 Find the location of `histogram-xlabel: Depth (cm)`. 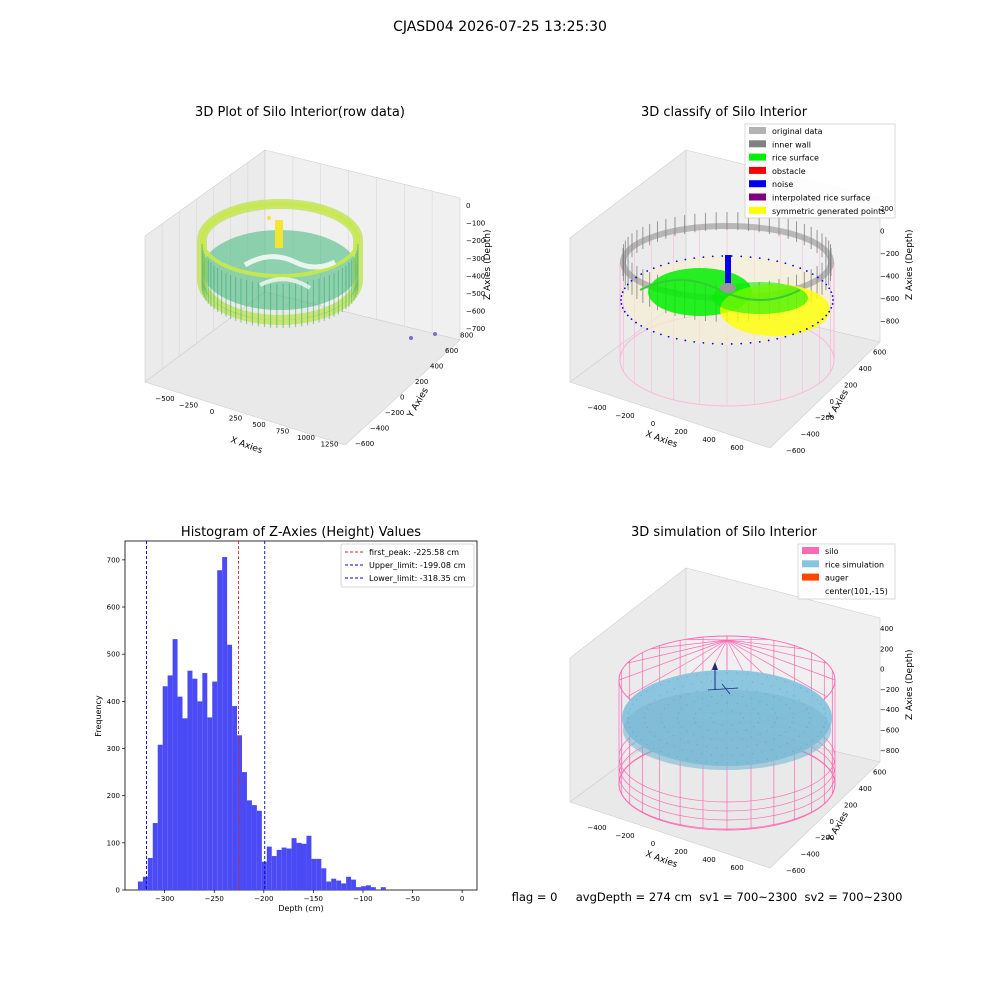

histogram-xlabel: Depth (cm) is located at coordinates (300, 908).